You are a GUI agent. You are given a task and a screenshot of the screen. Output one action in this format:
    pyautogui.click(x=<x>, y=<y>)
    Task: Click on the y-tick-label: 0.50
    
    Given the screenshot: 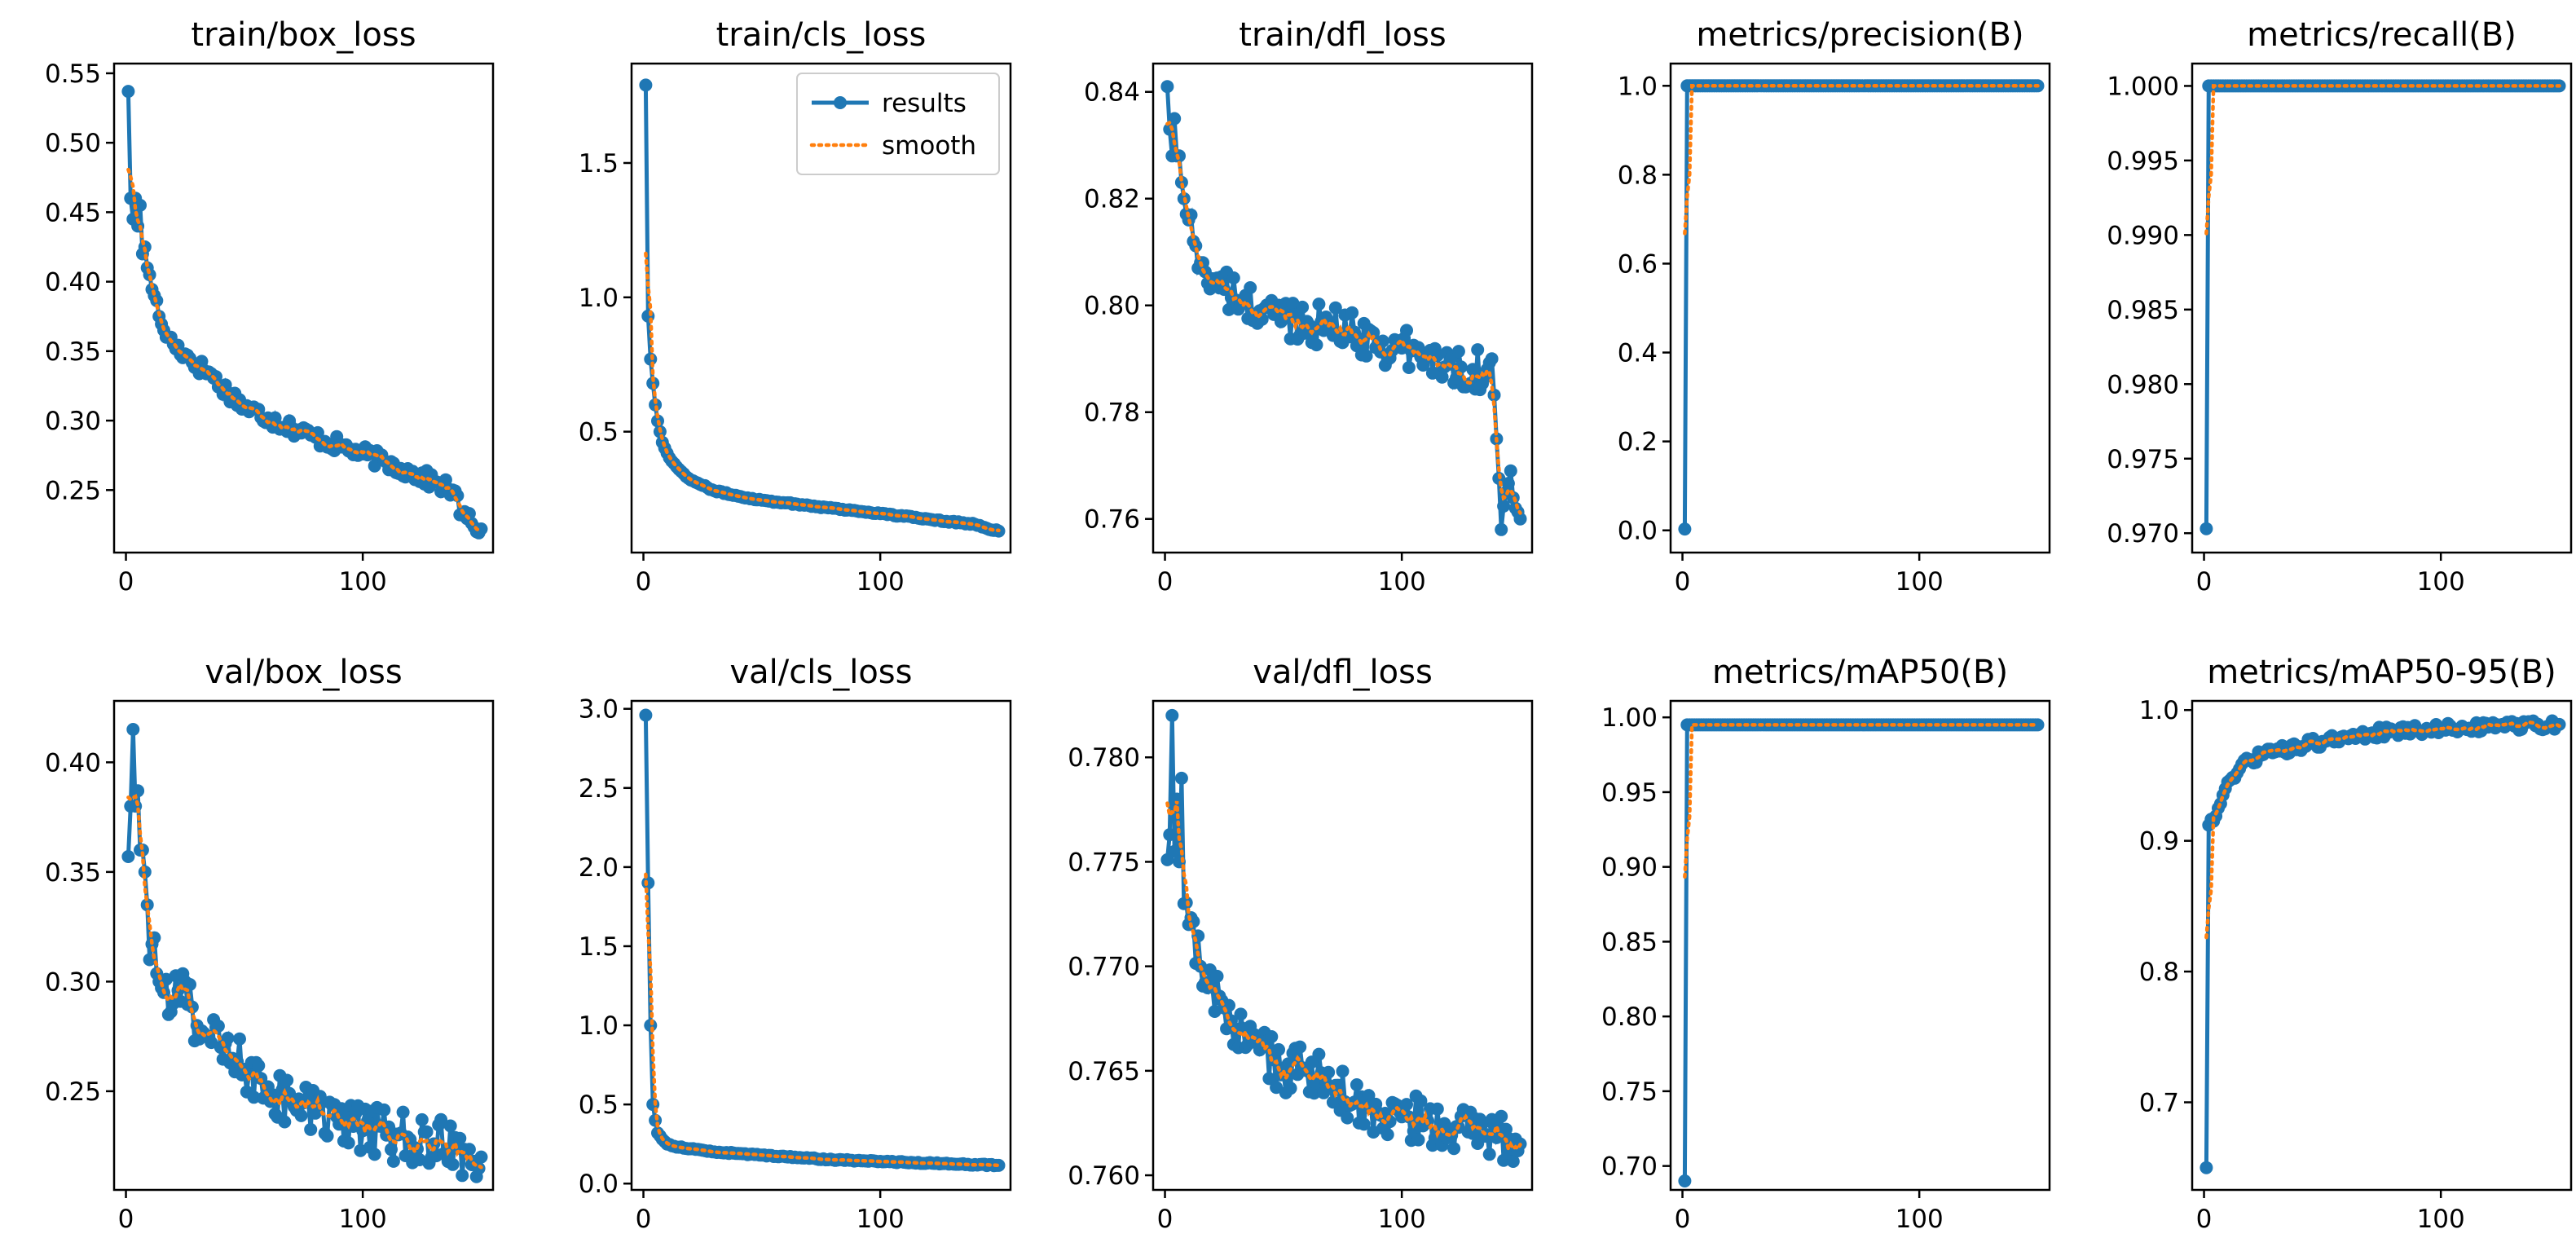 What is the action you would take?
    pyautogui.click(x=73, y=143)
    